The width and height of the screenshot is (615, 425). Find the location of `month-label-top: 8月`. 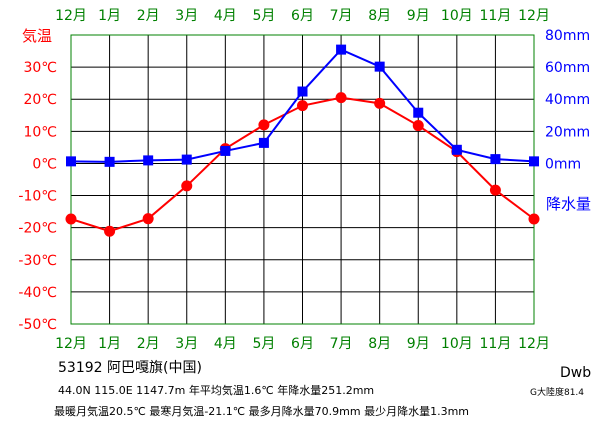

month-label-top: 8月 is located at coordinates (379, 16).